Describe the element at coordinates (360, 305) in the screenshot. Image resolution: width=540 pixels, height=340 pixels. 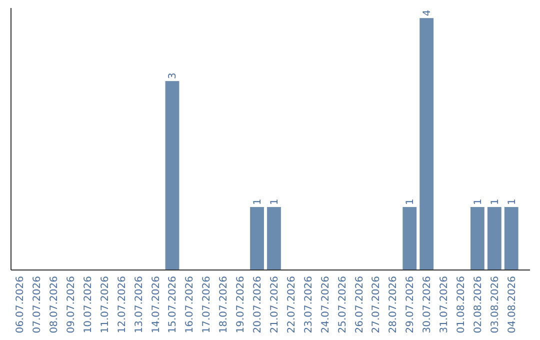
I see `x-tick-label: 26.07.2026` at that location.